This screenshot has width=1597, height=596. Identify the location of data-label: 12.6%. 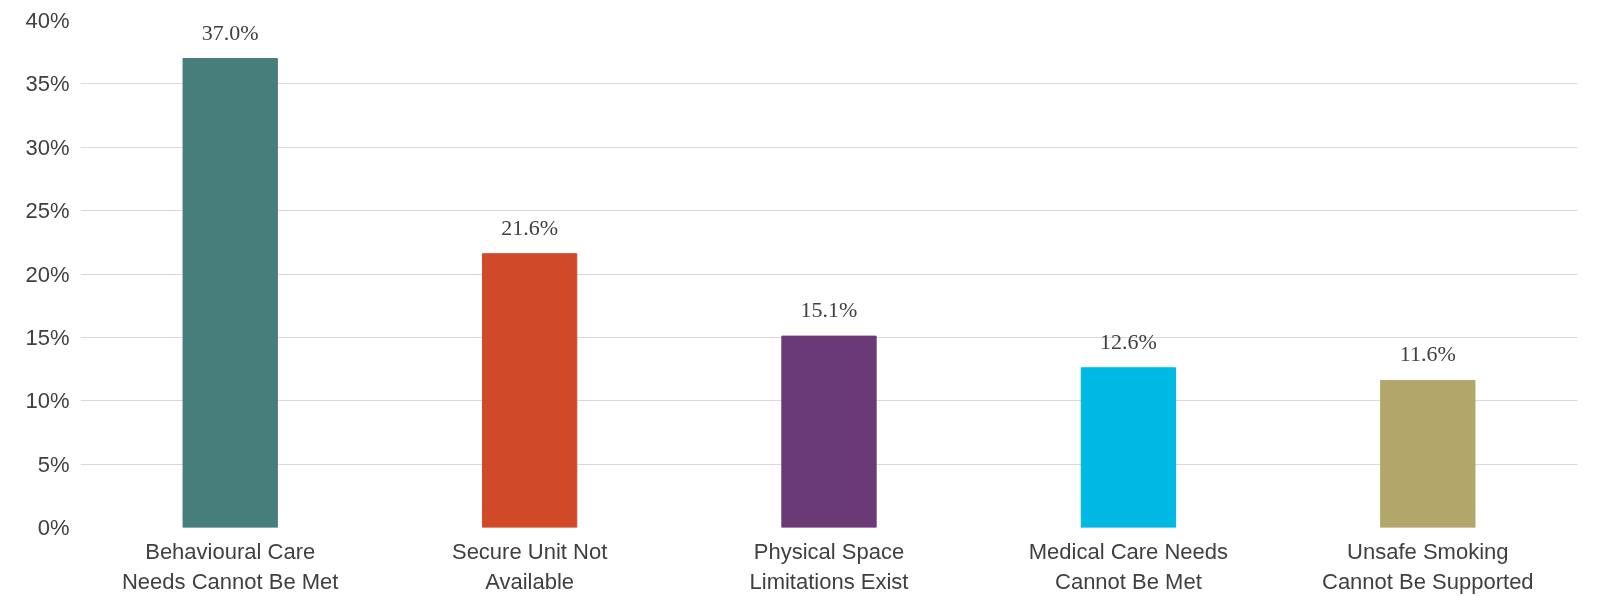
(1128, 341).